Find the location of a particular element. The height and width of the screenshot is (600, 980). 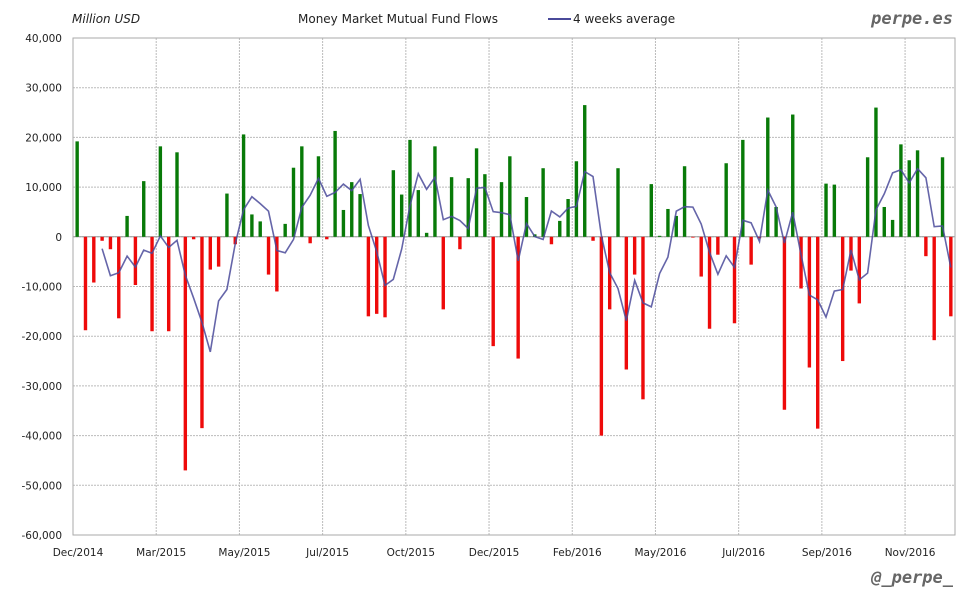

y-tick-label: -10,000 is located at coordinates (41, 288).